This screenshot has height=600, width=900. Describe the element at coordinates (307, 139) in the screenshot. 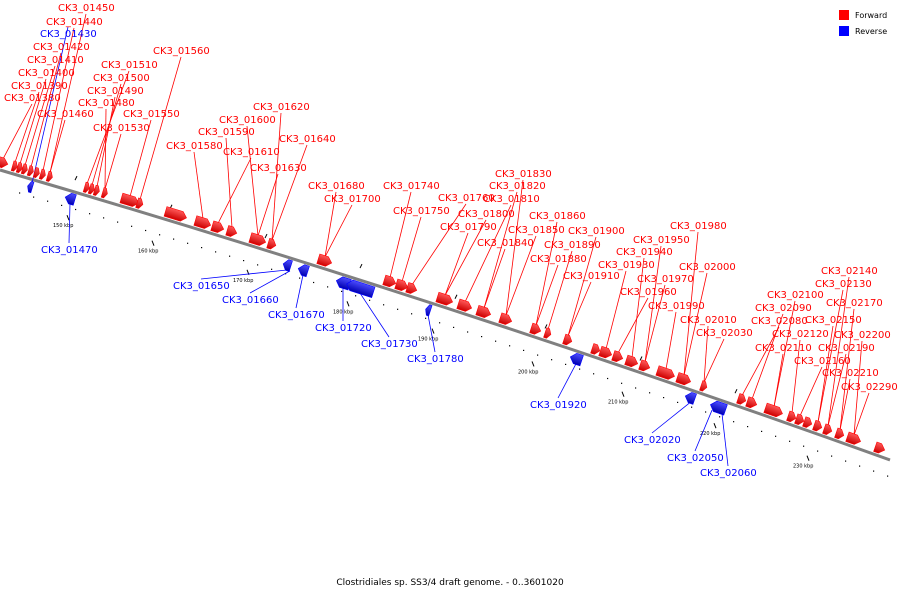

I see `forward-gene-label: CK3_01640` at that location.